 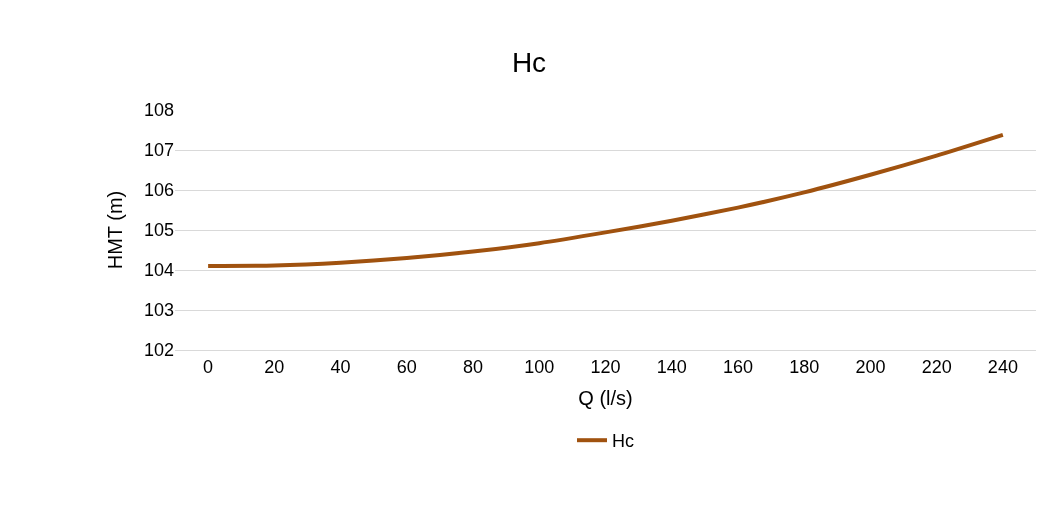 What do you see at coordinates (158, 150) in the screenshot?
I see `y-tick-label: 107` at bounding box center [158, 150].